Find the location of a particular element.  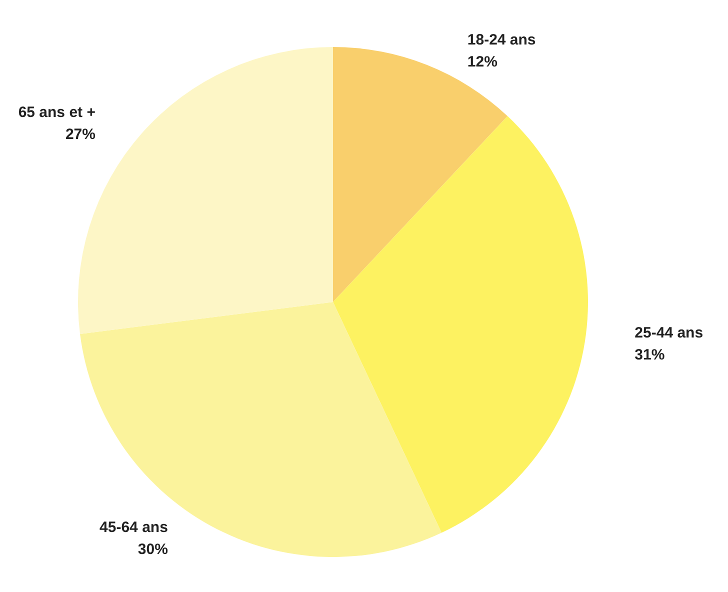

slice-label: 65 ans et + is located at coordinates (57, 112).